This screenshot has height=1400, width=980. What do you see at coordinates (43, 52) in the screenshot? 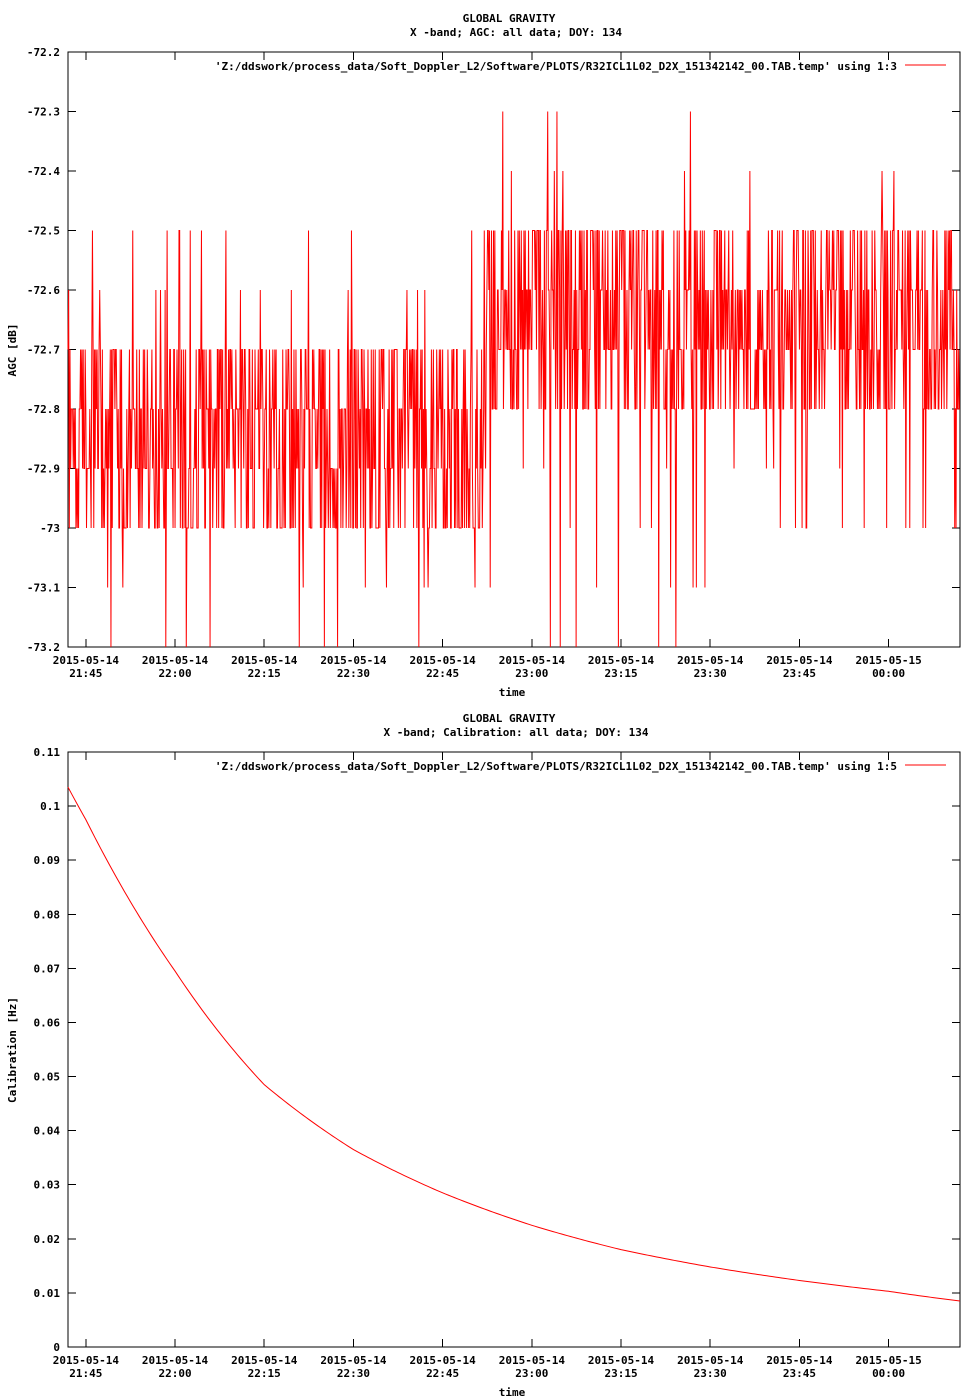
I see `y-tick-label: -72.2` at bounding box center [43, 52].